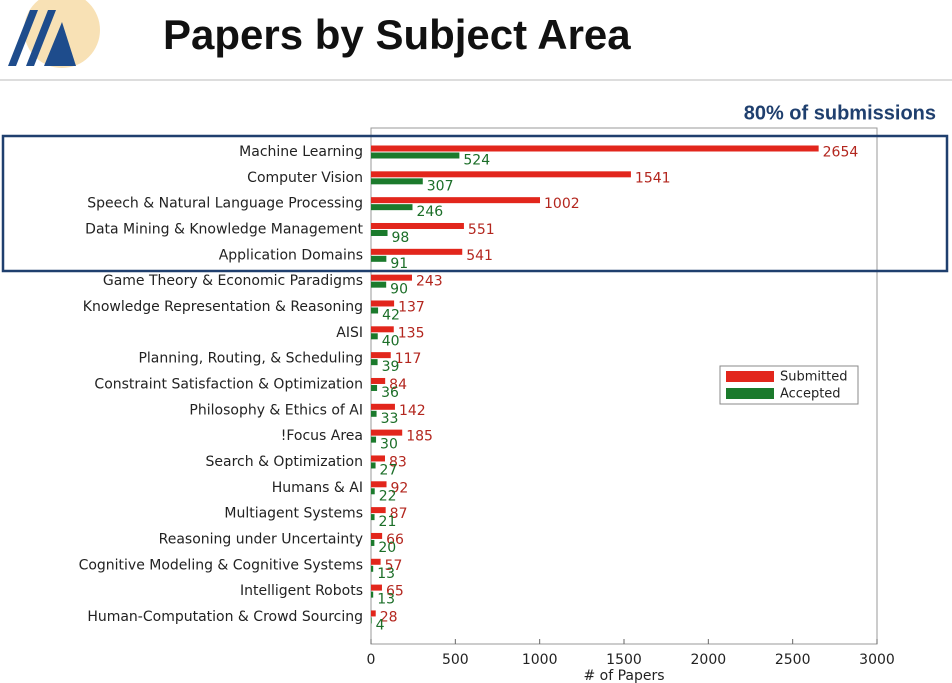  Describe the element at coordinates (390, 393) in the screenshot. I see `value-label: 36` at that location.